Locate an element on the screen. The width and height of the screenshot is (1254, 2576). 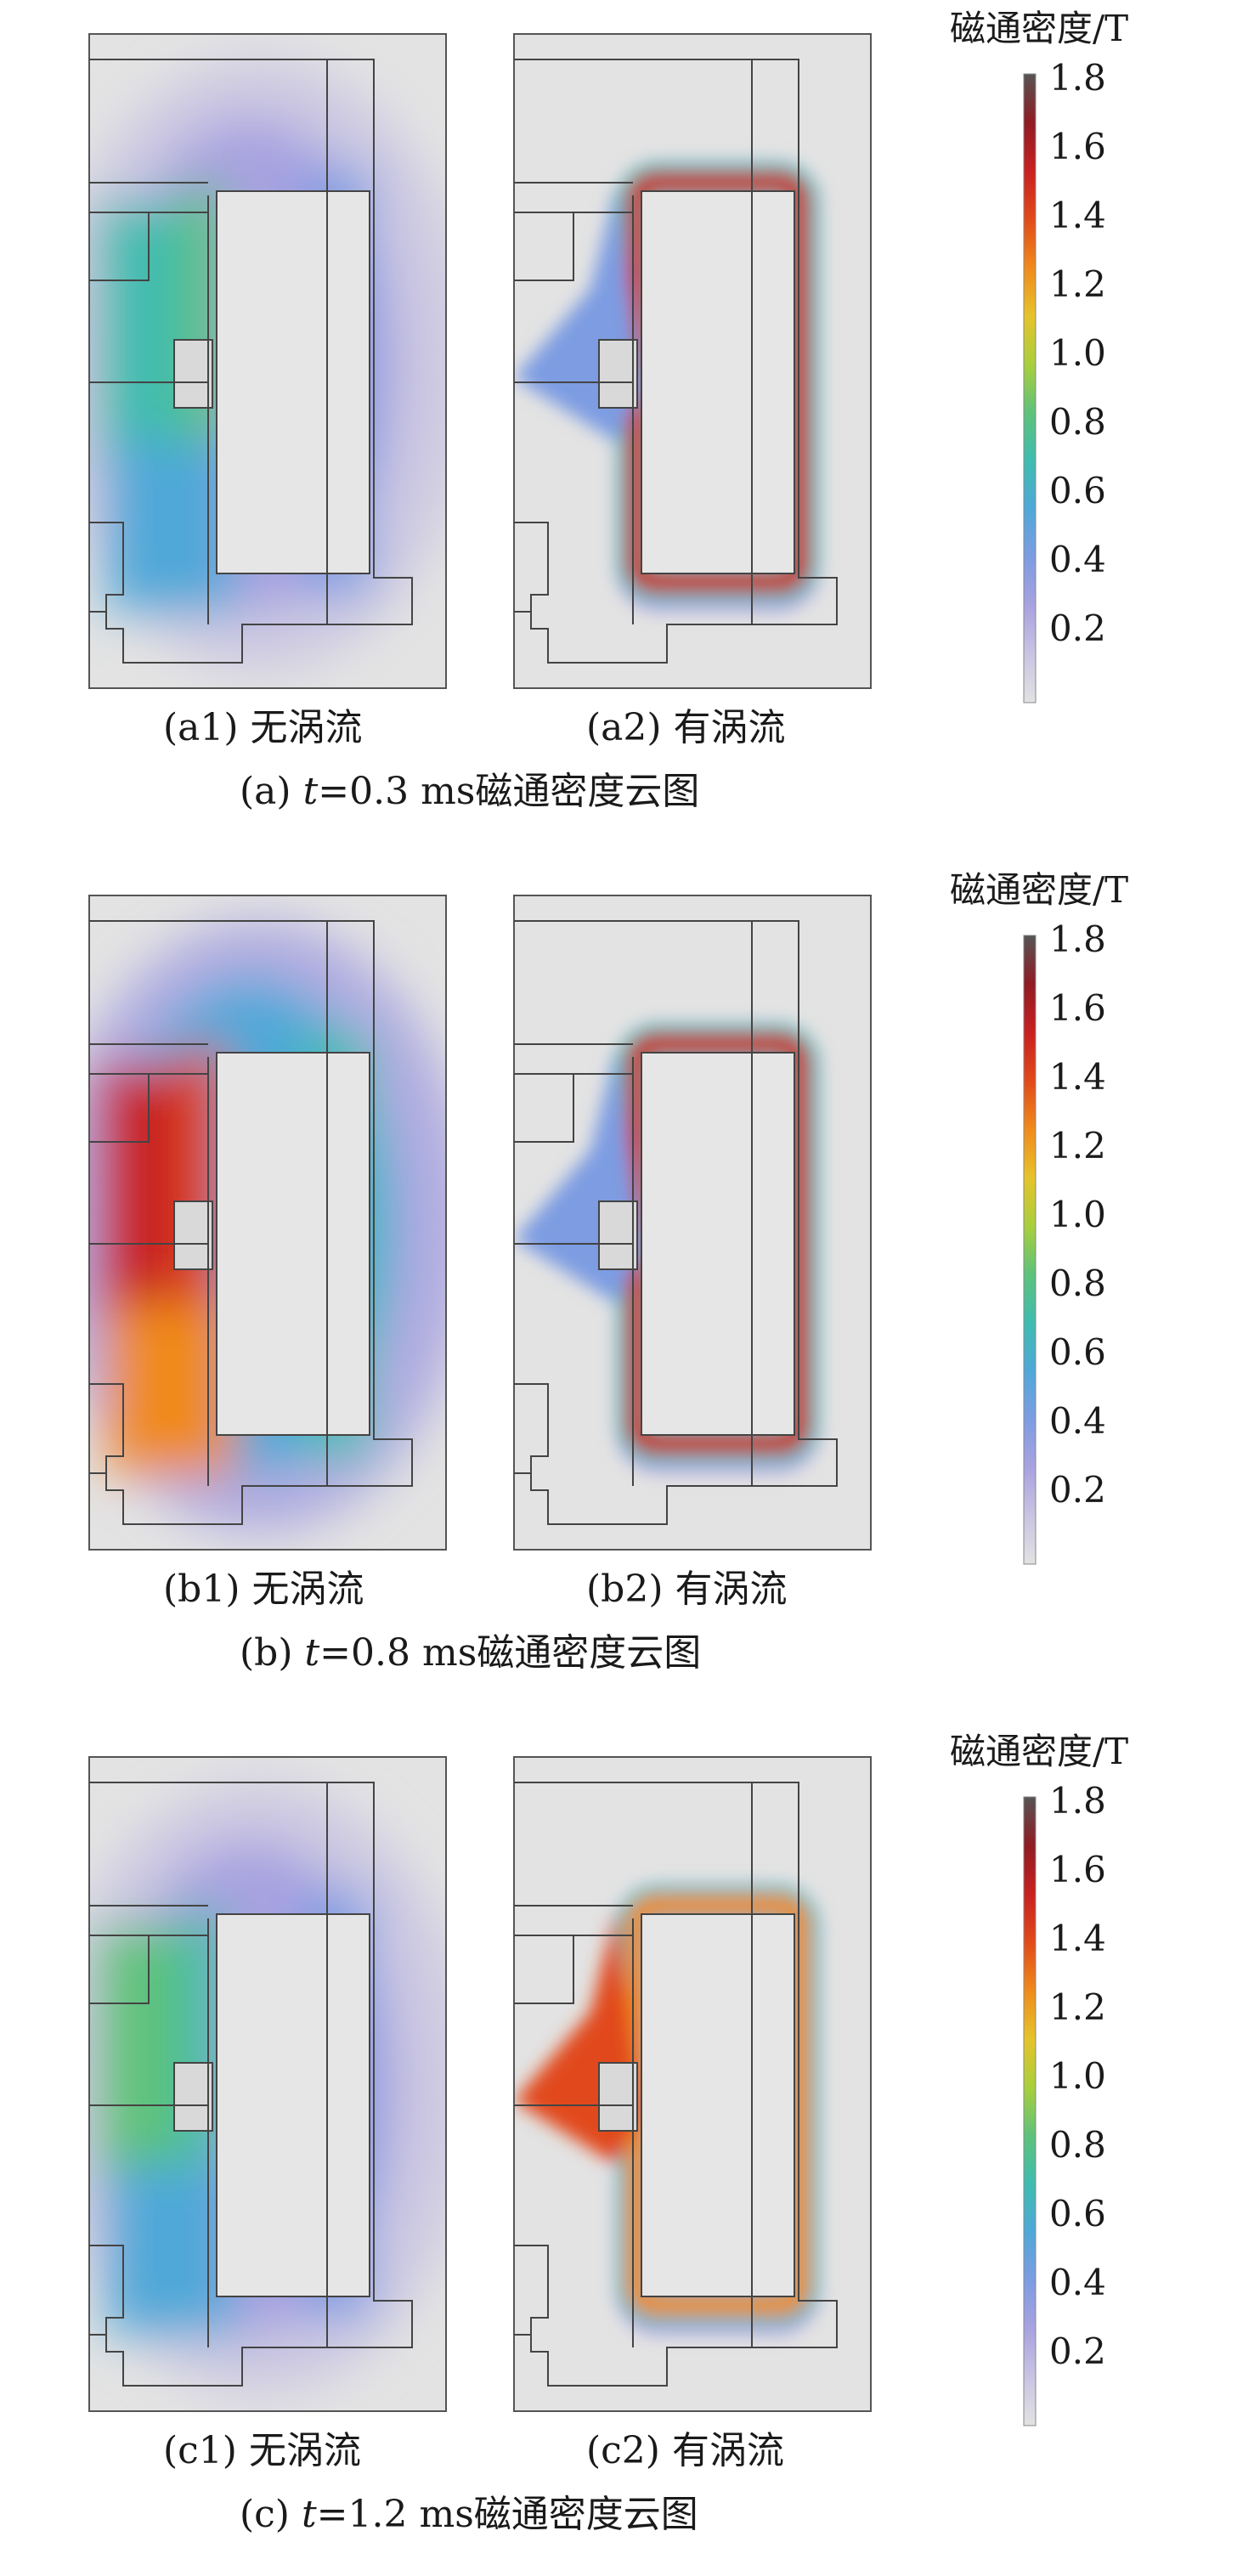
caption-prefix: (c) is located at coordinates (271, 2514).